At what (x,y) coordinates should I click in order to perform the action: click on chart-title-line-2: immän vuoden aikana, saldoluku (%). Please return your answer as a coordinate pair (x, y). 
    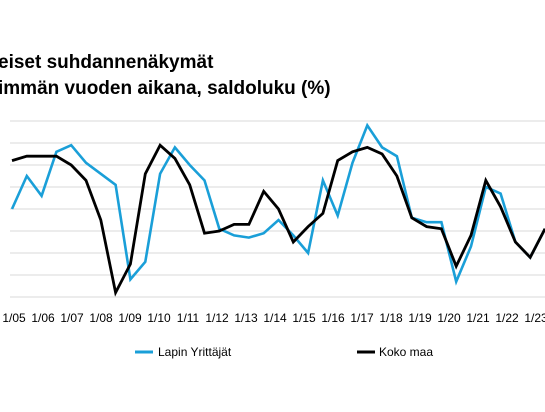
    Looking at the image, I should click on (165, 88).